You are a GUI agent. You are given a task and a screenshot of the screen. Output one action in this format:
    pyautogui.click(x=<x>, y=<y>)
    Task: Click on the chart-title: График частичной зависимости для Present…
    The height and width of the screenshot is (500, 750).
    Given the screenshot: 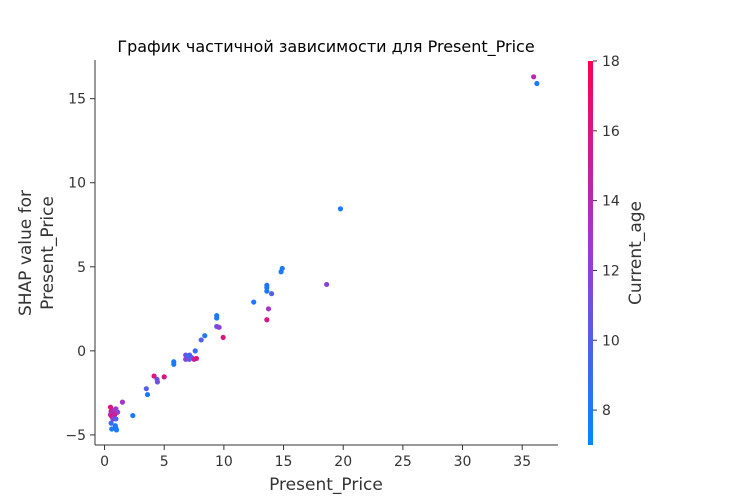 What is the action you would take?
    pyautogui.click(x=325, y=47)
    